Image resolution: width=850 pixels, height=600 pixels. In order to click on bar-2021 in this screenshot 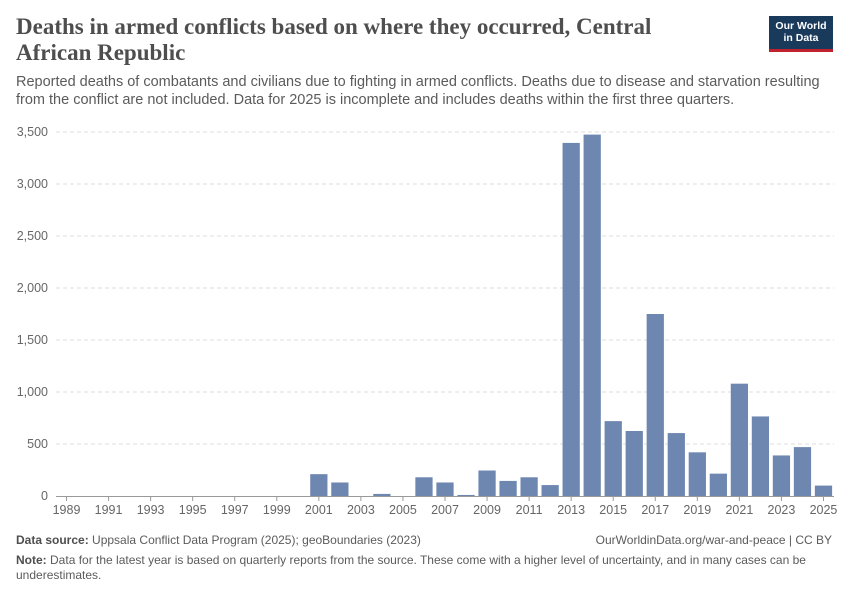, I will do `click(739, 439)`.